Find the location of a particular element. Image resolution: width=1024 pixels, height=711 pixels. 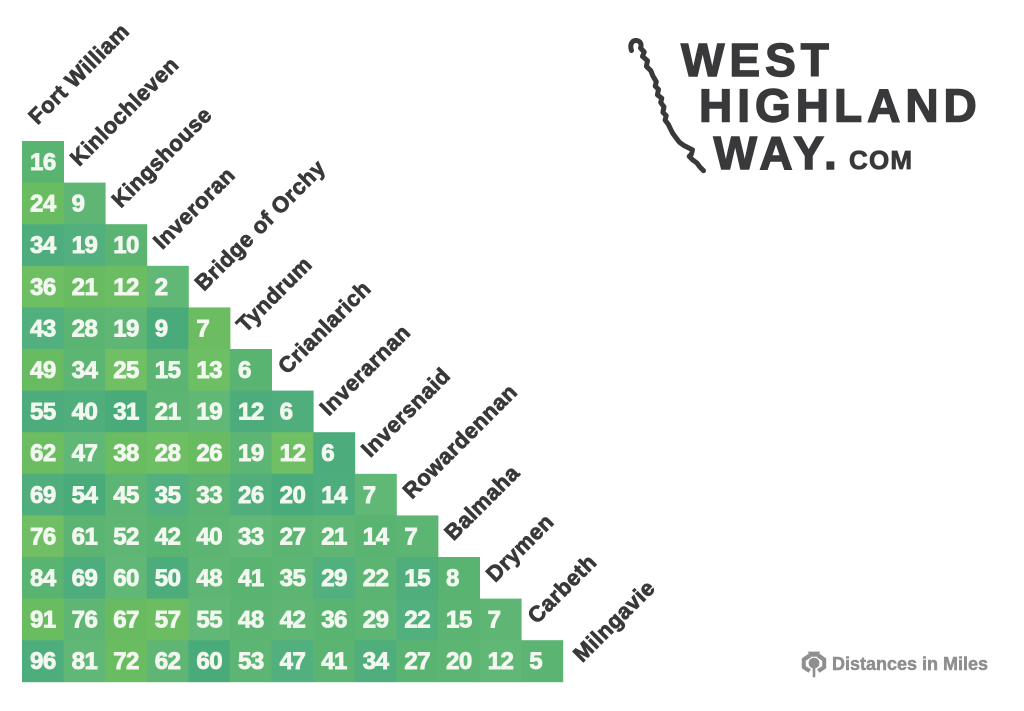

svg-text: 31 is located at coordinates (126, 412).